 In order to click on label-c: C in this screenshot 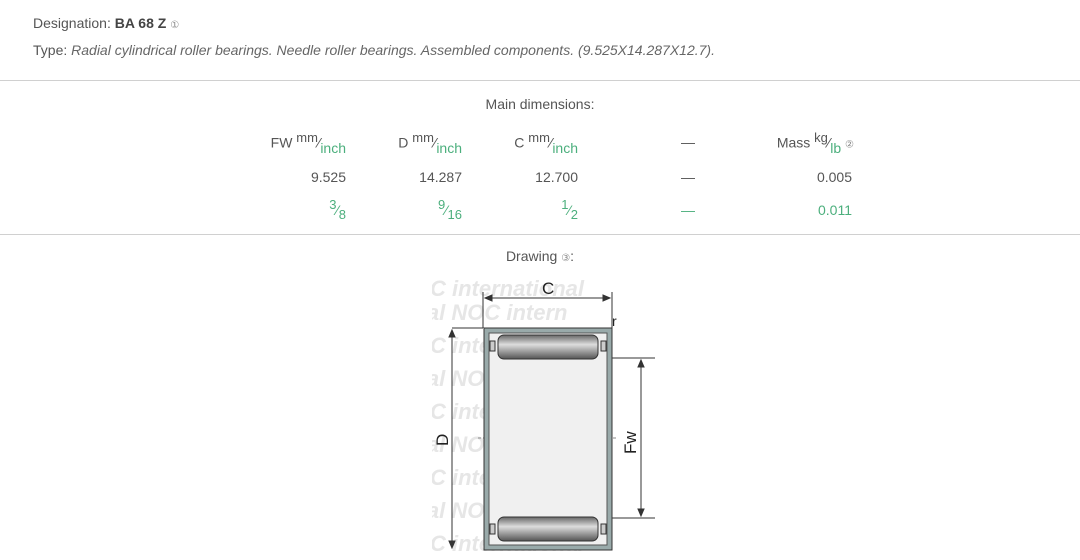, I will do `click(548, 288)`.